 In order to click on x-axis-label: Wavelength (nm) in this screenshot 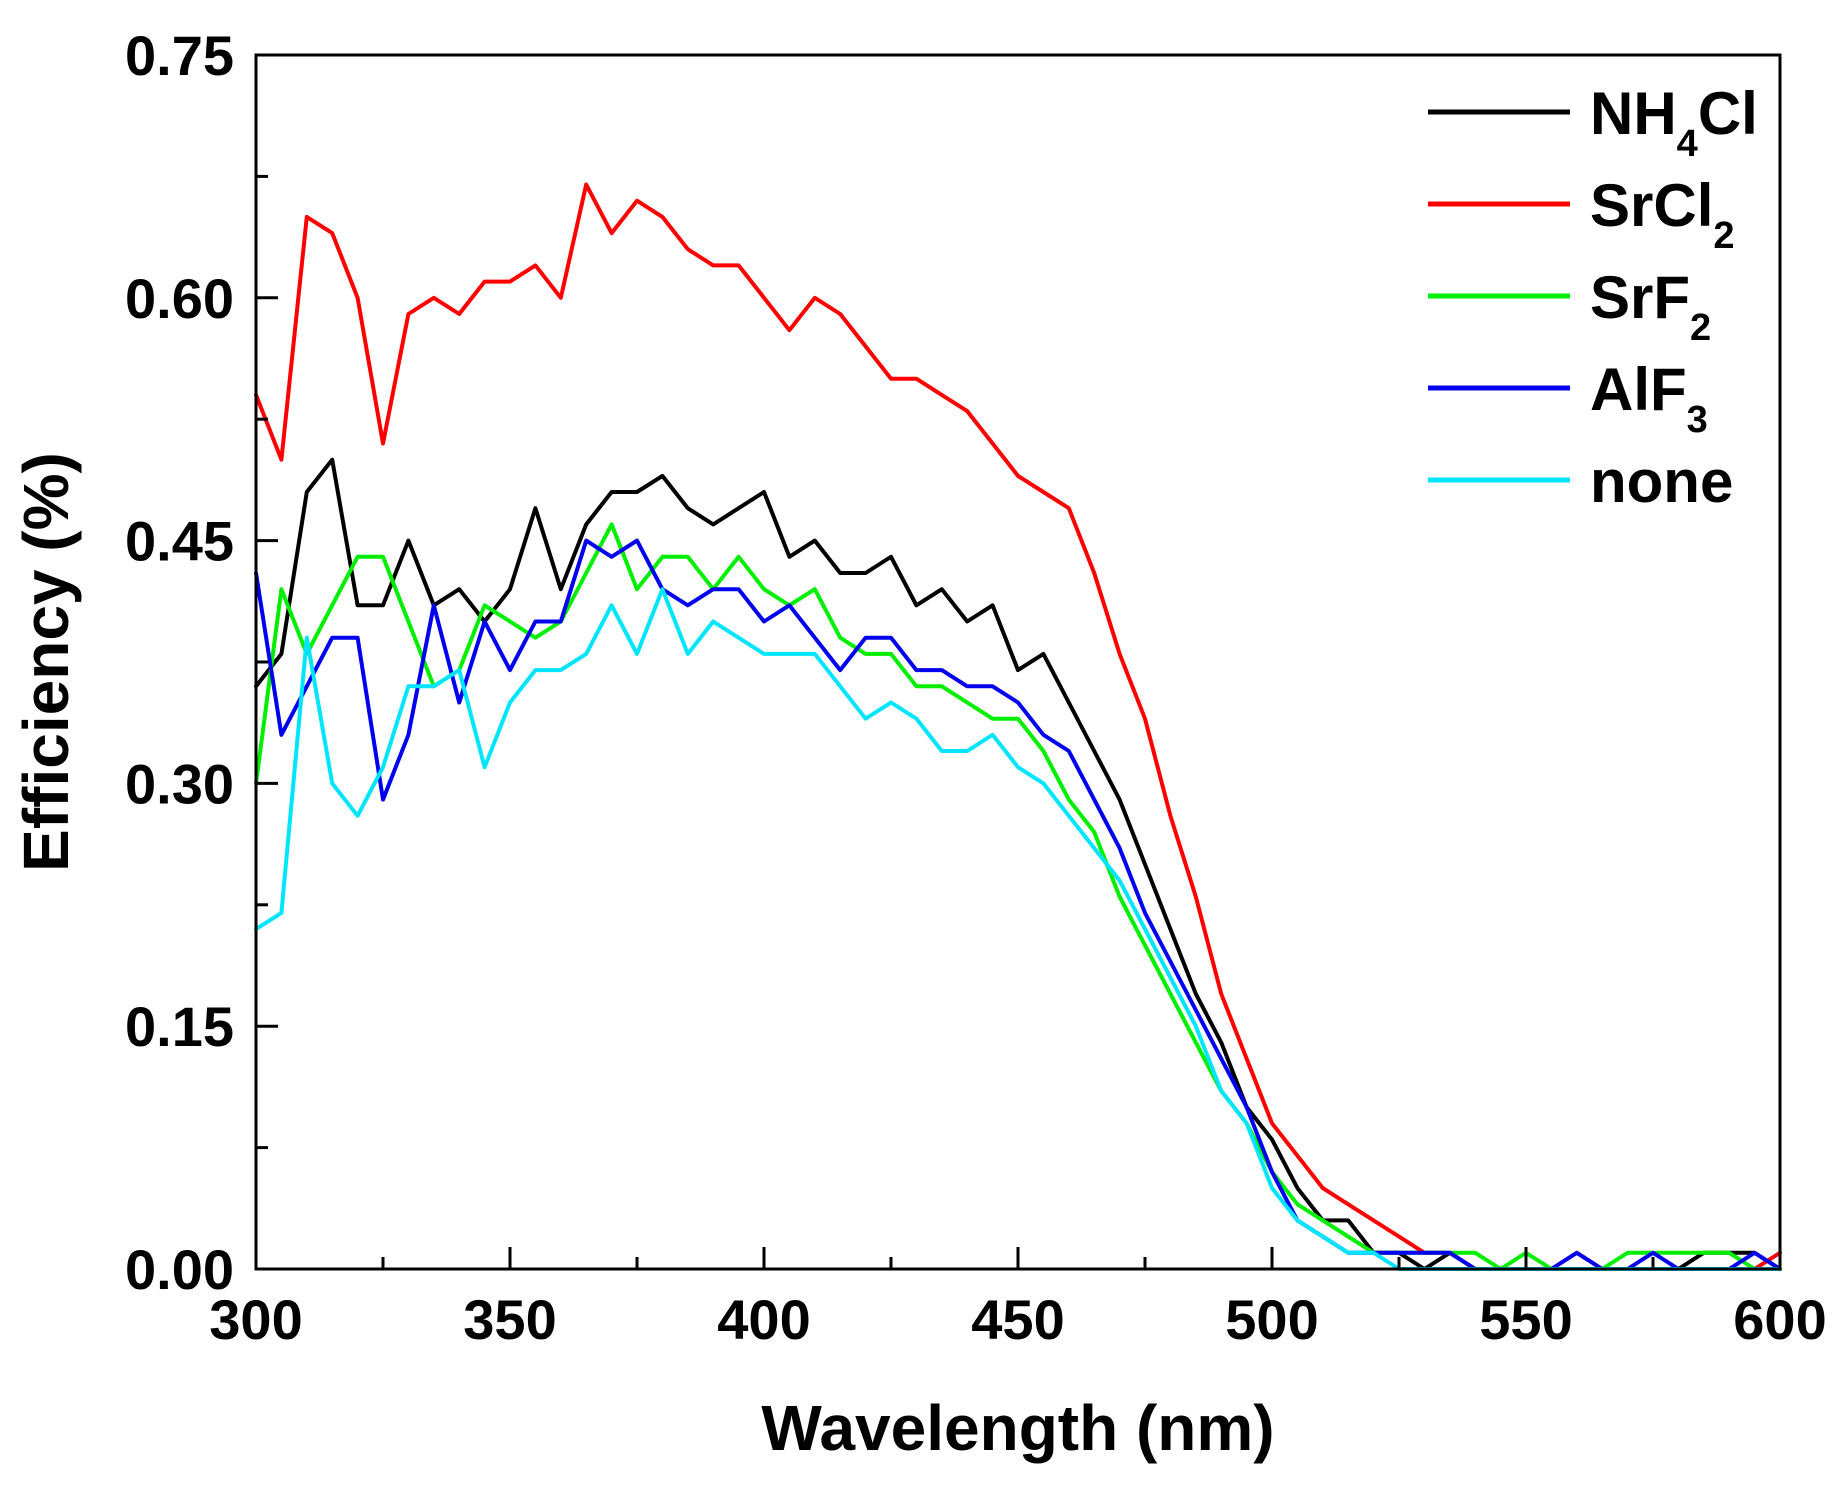, I will do `click(1017, 1428)`.